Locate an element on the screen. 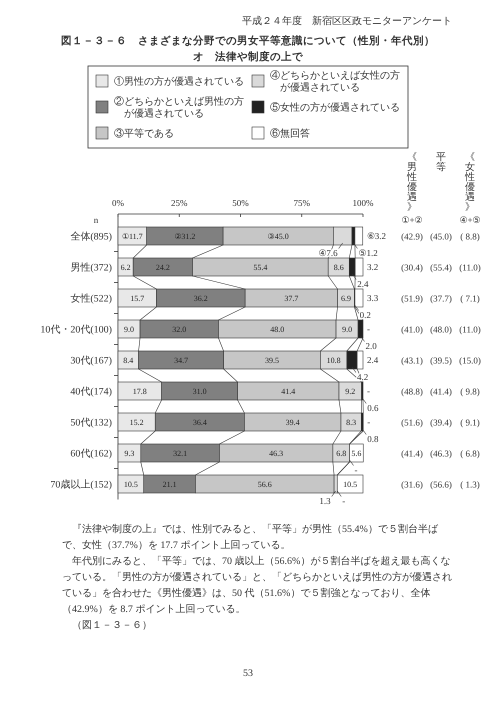 Image resolution: width=496 pixels, height=702 pixels. x-tick-label: 50% is located at coordinates (241, 203).